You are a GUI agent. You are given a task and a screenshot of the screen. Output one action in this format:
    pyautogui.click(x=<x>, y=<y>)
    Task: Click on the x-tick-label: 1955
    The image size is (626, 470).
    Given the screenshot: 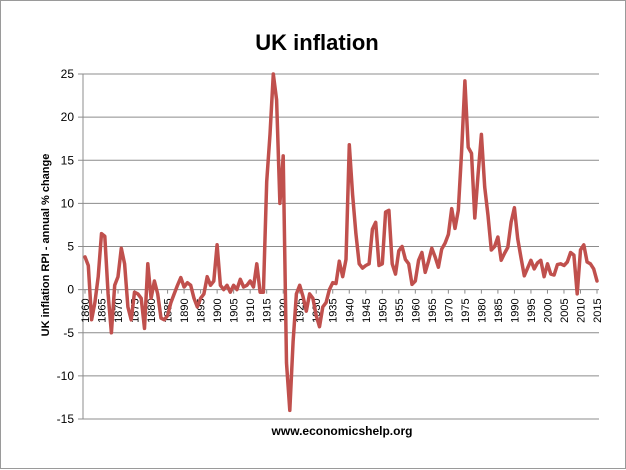 What is the action you would take?
    pyautogui.click(x=400, y=310)
    